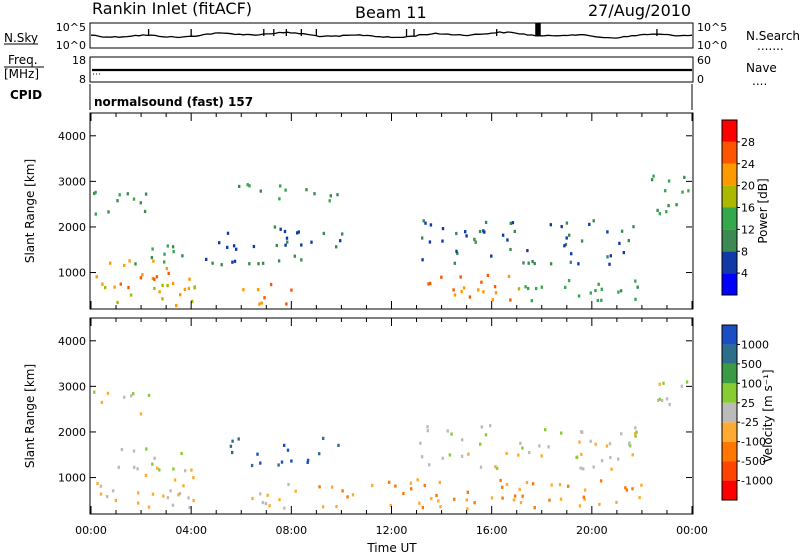  I want to click on time-tick-label: 20:00, so click(592, 530).